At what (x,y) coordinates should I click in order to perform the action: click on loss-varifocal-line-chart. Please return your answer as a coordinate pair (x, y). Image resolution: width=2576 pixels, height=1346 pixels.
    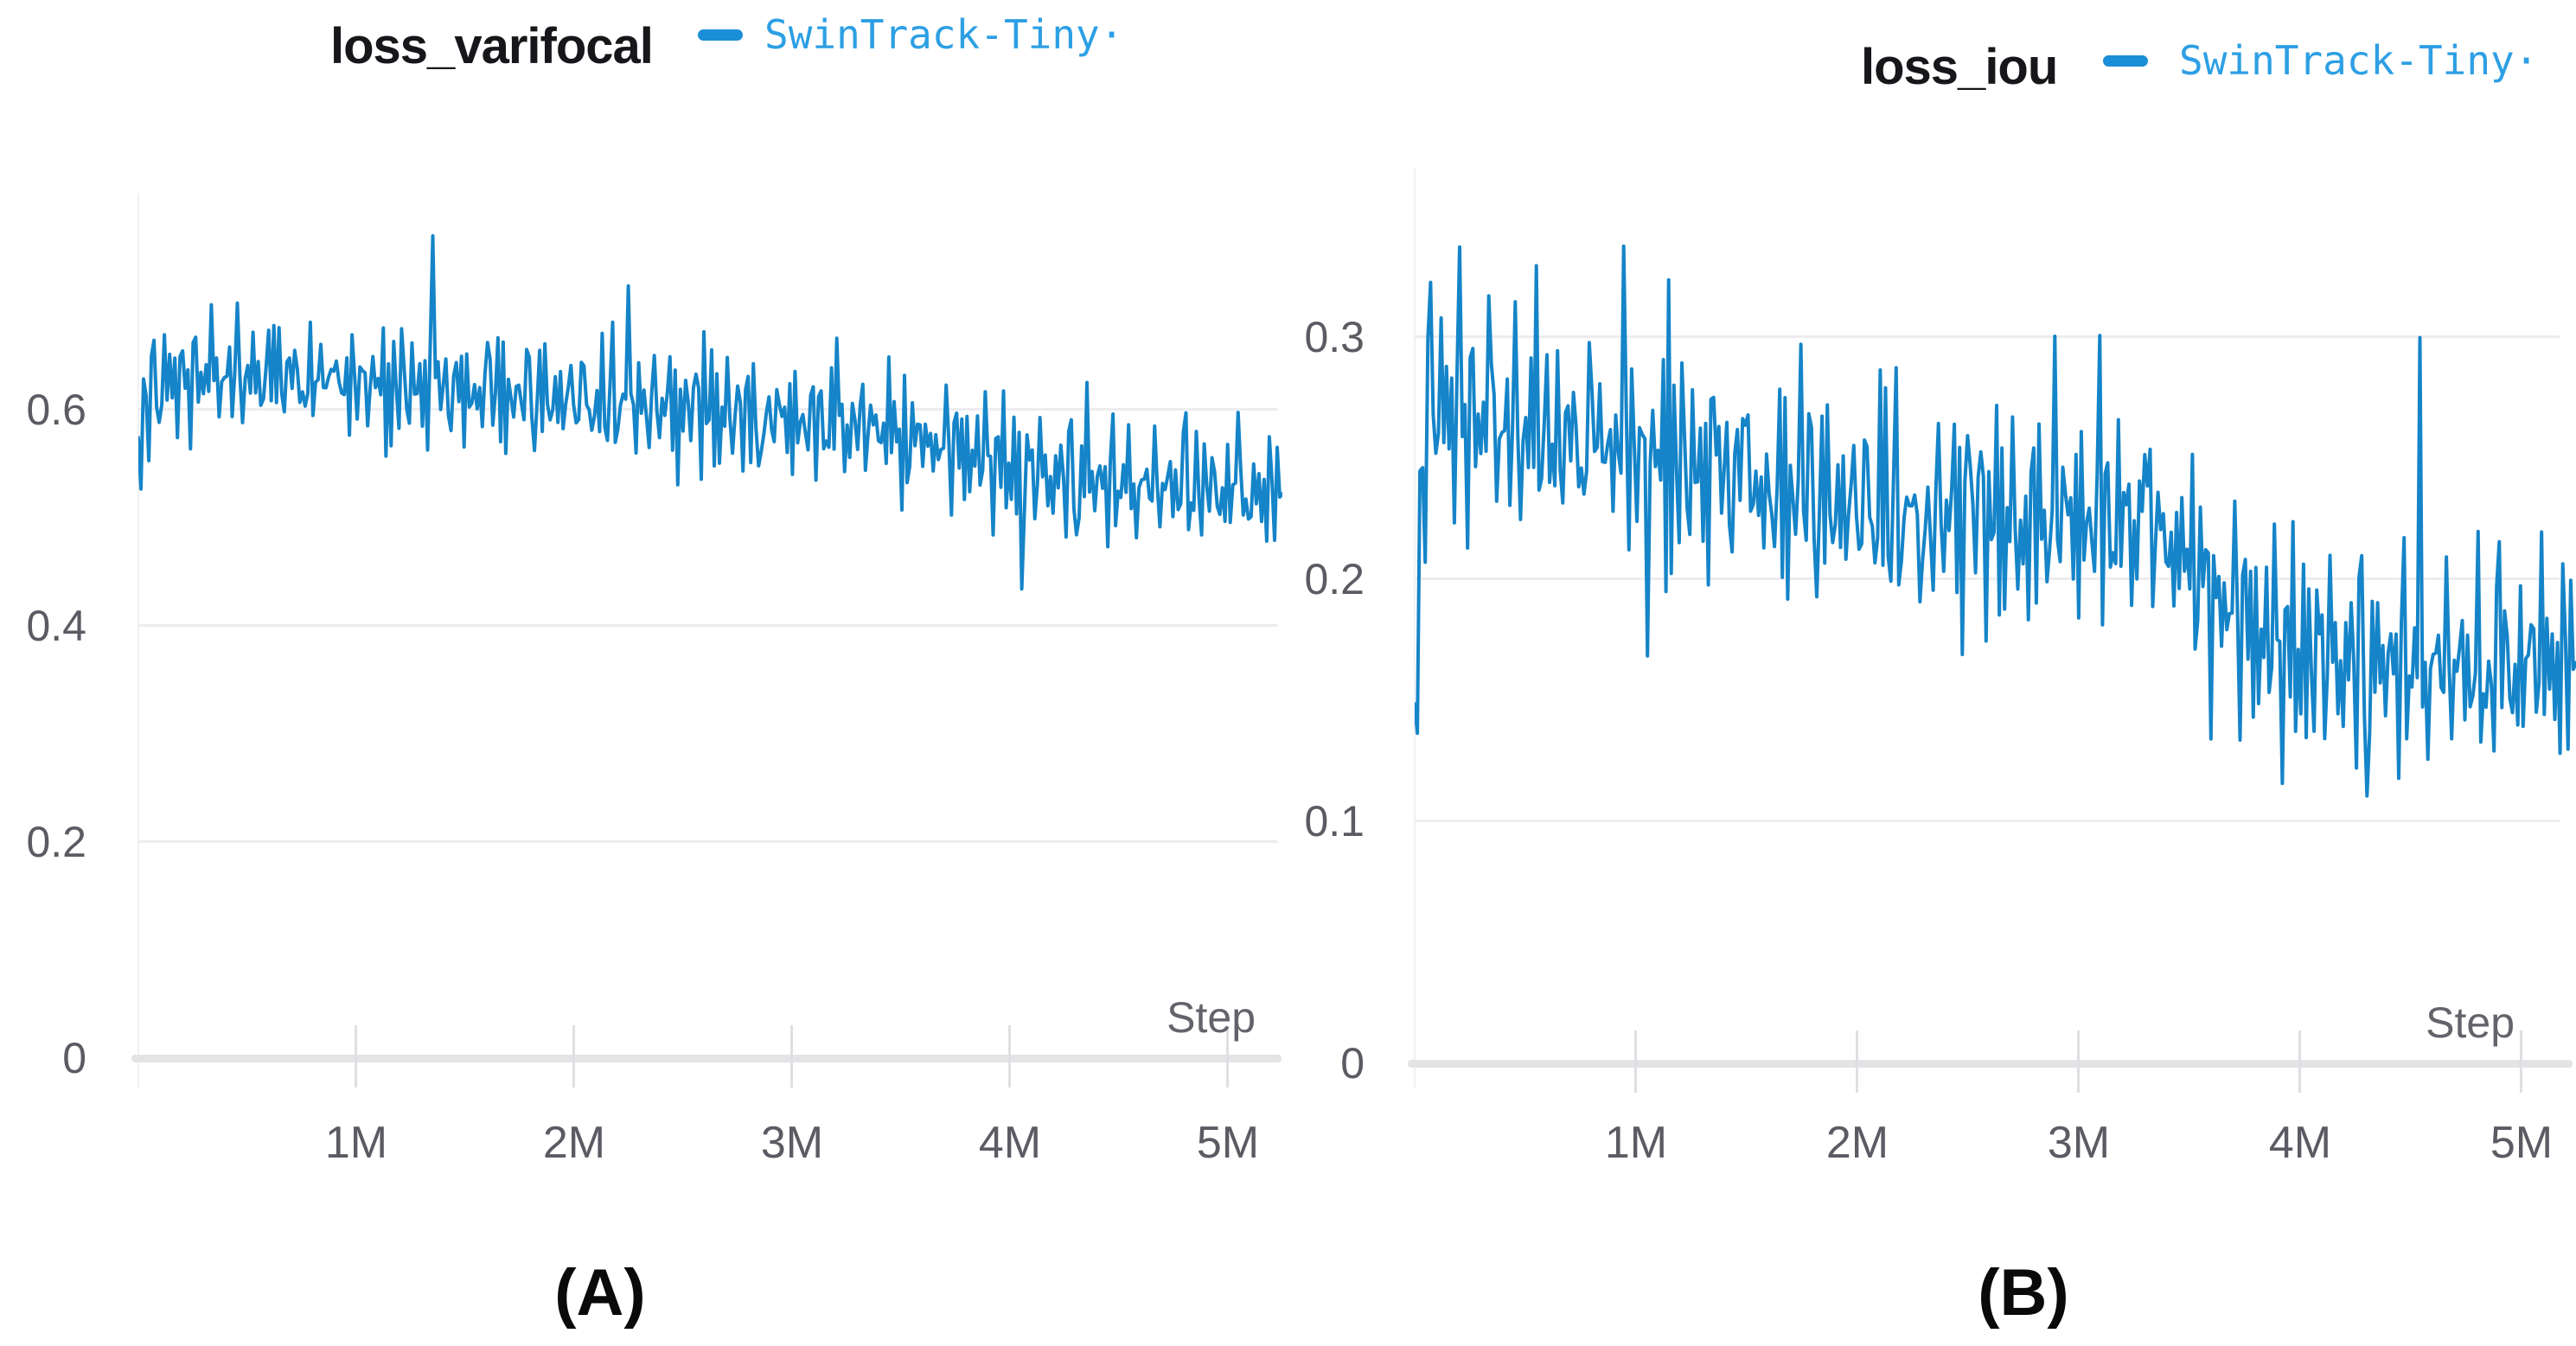
    Looking at the image, I should click on (710, 412).